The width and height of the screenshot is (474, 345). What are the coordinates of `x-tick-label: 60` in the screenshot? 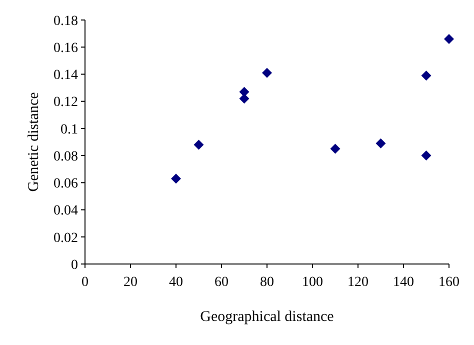 It's located at (221, 282).